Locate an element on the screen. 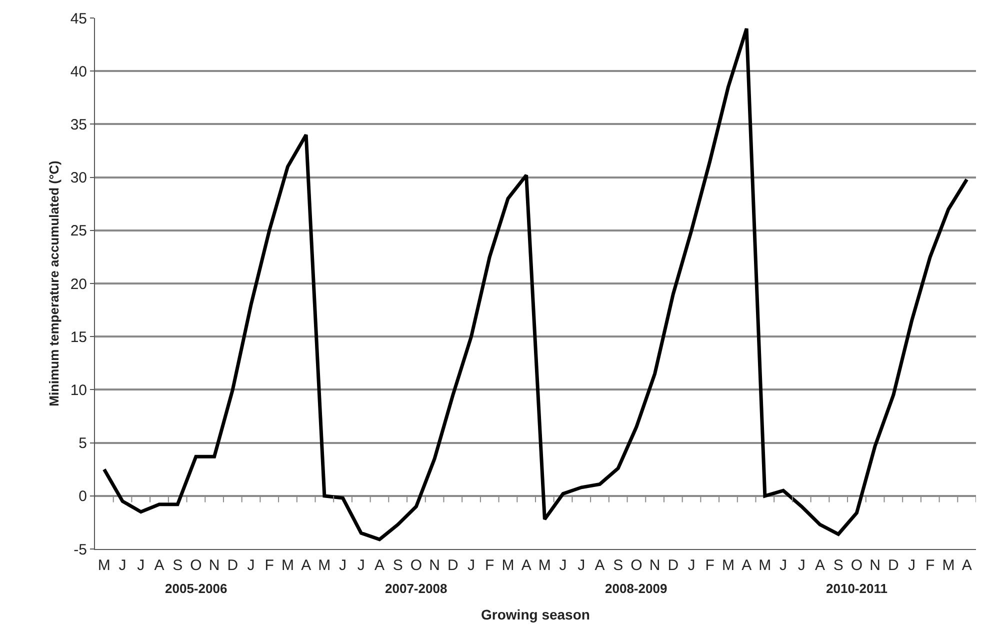 The height and width of the screenshot is (629, 984). text: 2007-2008 is located at coordinates (416, 588).